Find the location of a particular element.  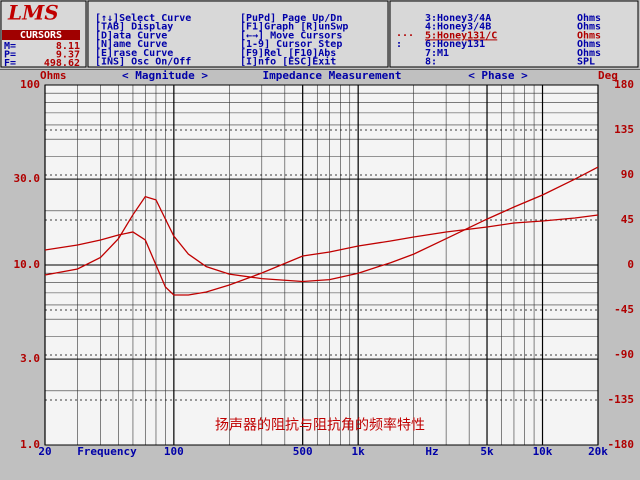

menu-item: [F9]Rel [F10]Abs is located at coordinates (288, 53).